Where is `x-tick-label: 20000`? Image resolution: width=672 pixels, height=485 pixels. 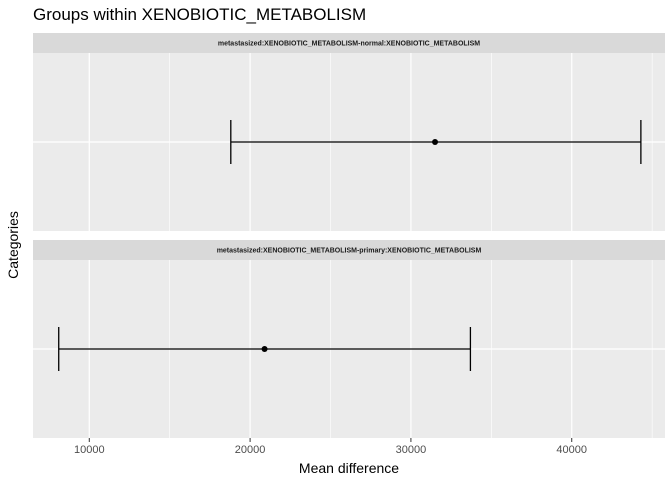
x-tick-label: 20000 is located at coordinates (250, 450).